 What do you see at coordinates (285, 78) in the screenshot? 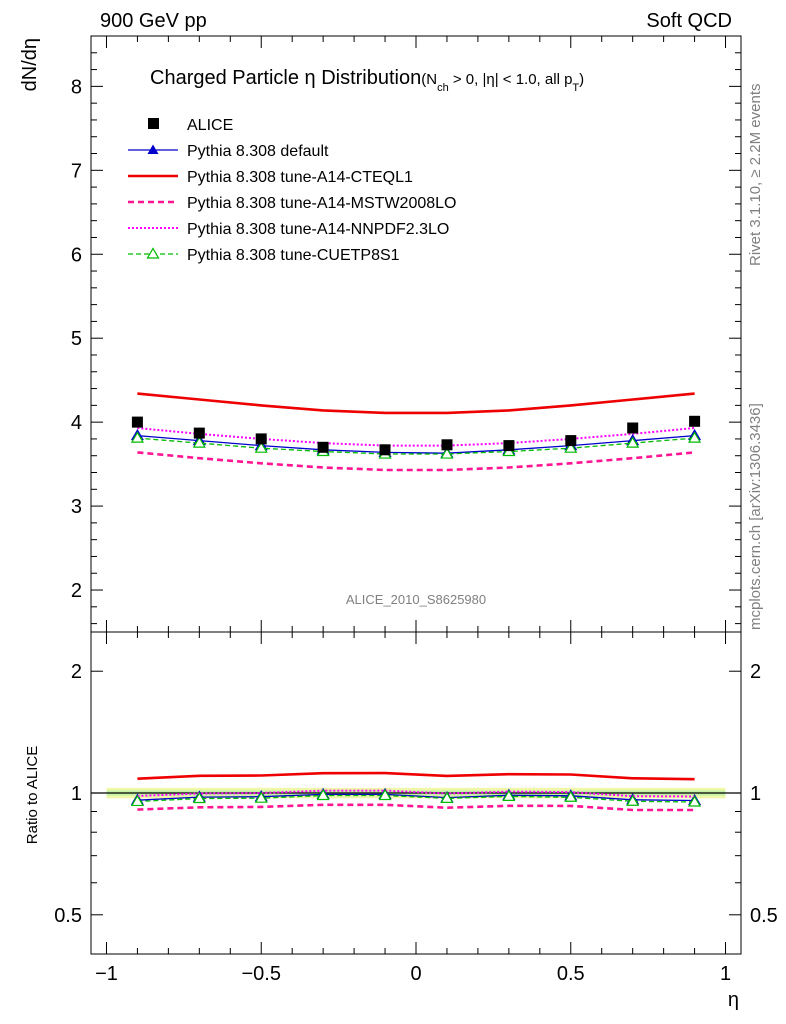
I see `plot-title-main: Charged Particle η Distribution` at bounding box center [285, 78].